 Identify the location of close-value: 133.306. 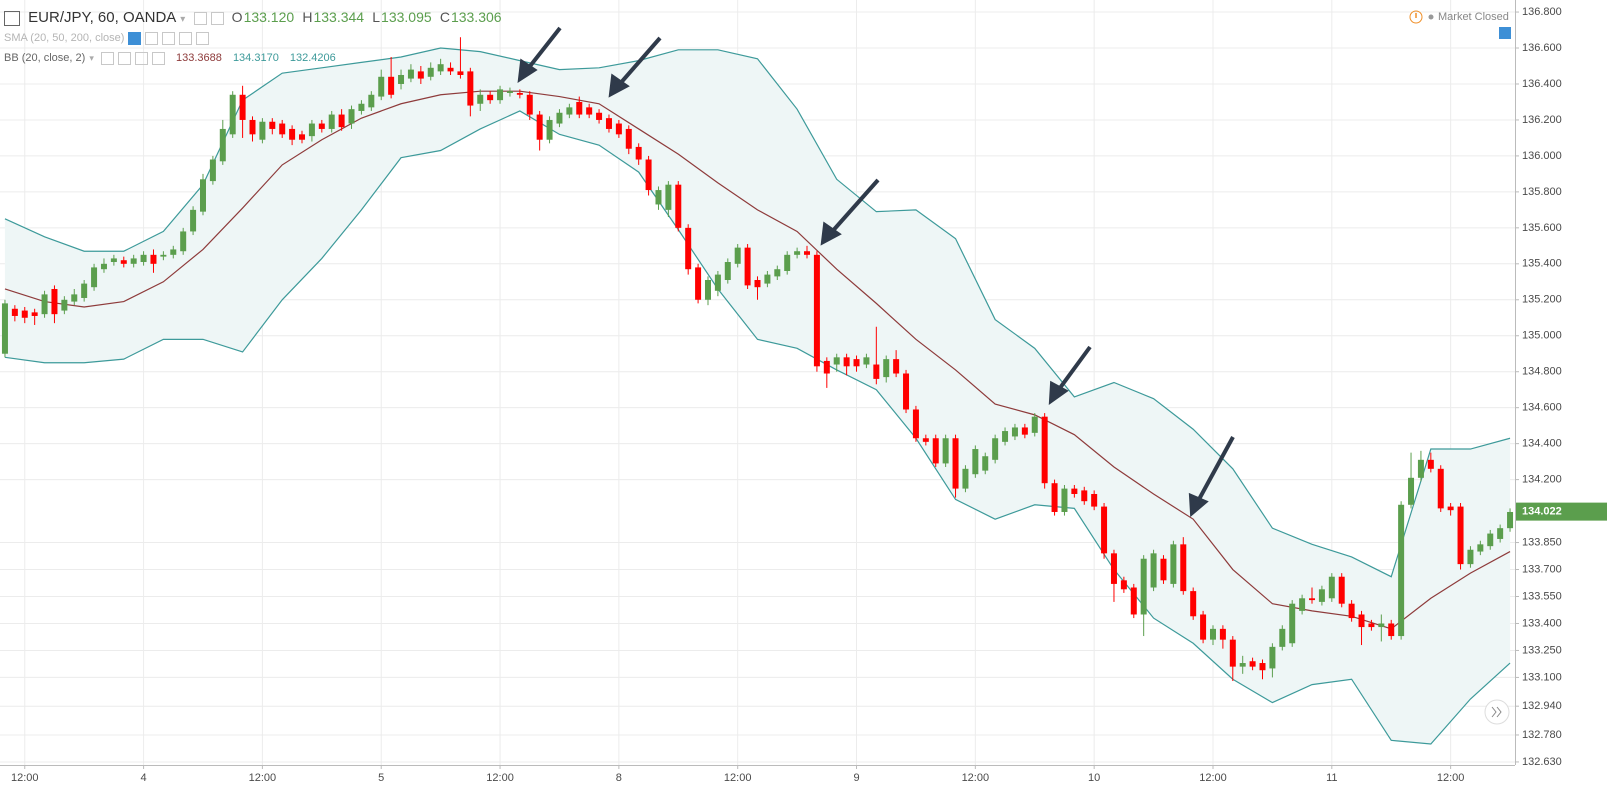
(476, 17).